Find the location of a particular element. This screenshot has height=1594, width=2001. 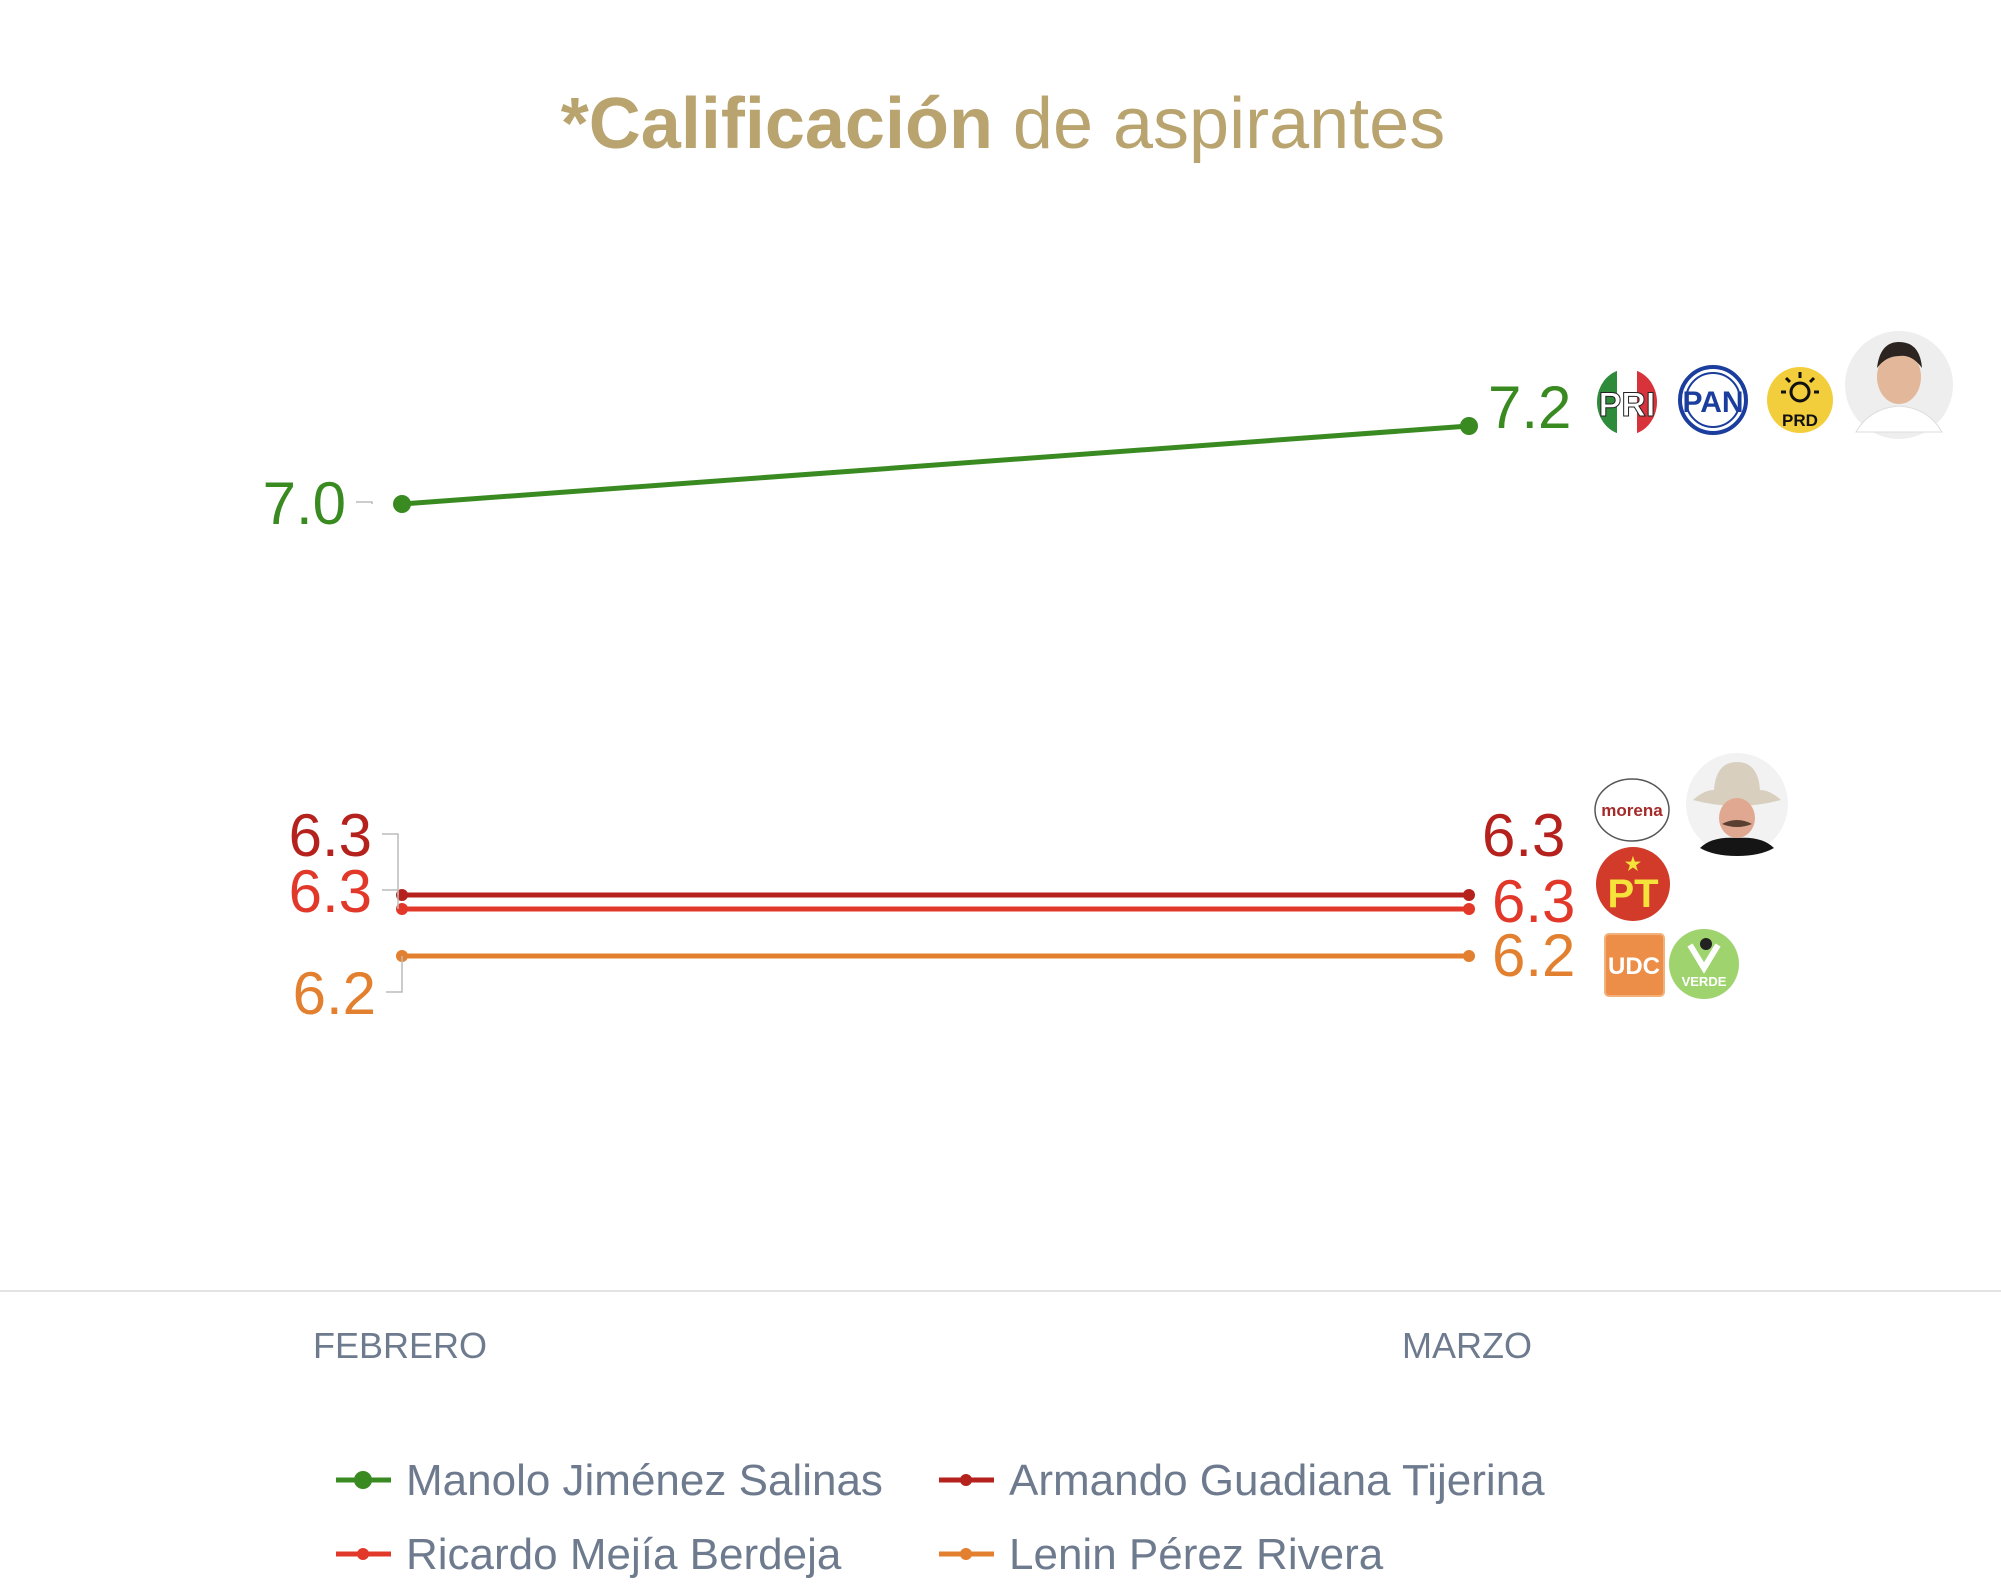

manolo-photo is located at coordinates (1899, 385).